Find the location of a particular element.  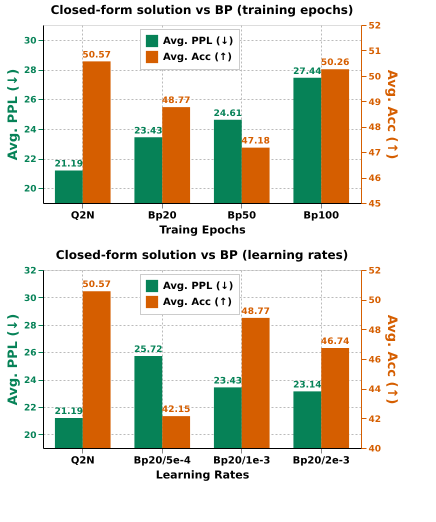

y2-tick-label: 40 is located at coordinates (375, 449).